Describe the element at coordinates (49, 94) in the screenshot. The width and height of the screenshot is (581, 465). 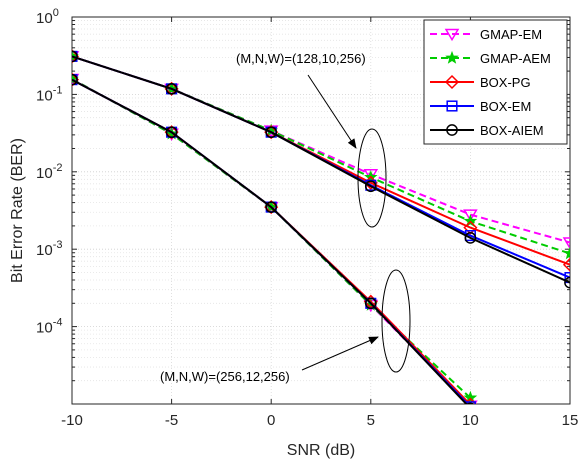
I see `y-tick-label: 10⁻¹` at that location.